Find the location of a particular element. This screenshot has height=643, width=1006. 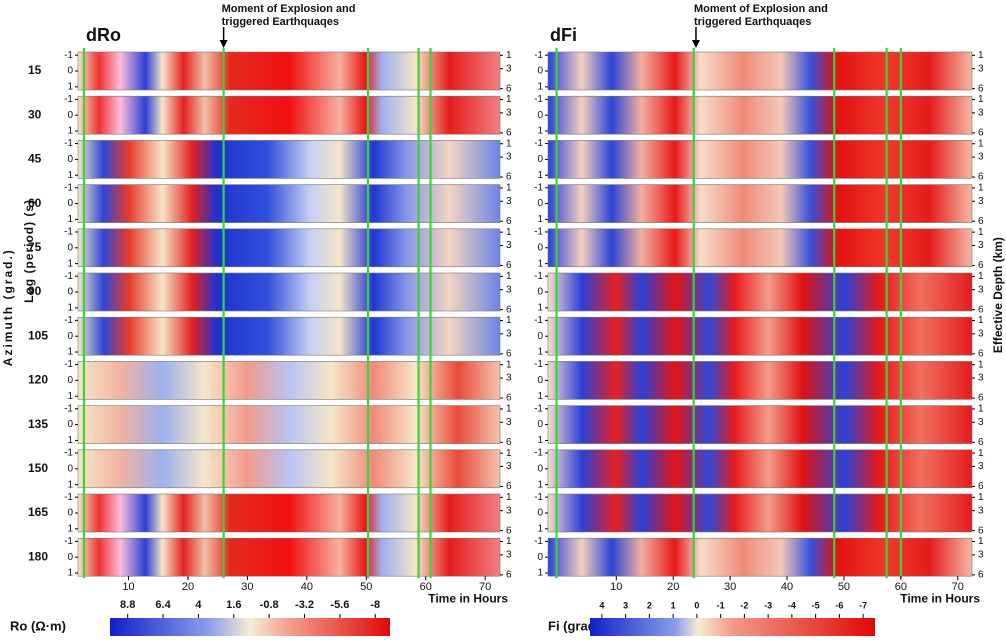

x-tick-label: 60 is located at coordinates (426, 587).